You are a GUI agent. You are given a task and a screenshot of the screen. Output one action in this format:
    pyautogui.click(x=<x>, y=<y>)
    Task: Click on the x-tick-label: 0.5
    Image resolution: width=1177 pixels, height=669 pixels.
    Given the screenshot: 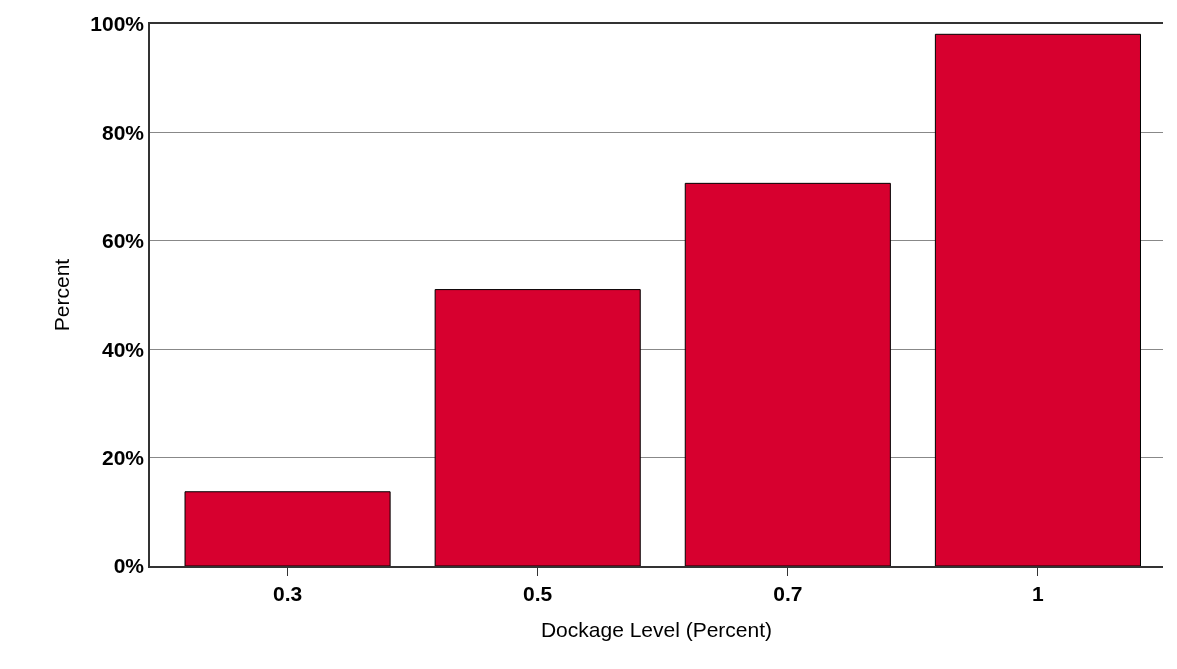 What is the action you would take?
    pyautogui.click(x=538, y=593)
    